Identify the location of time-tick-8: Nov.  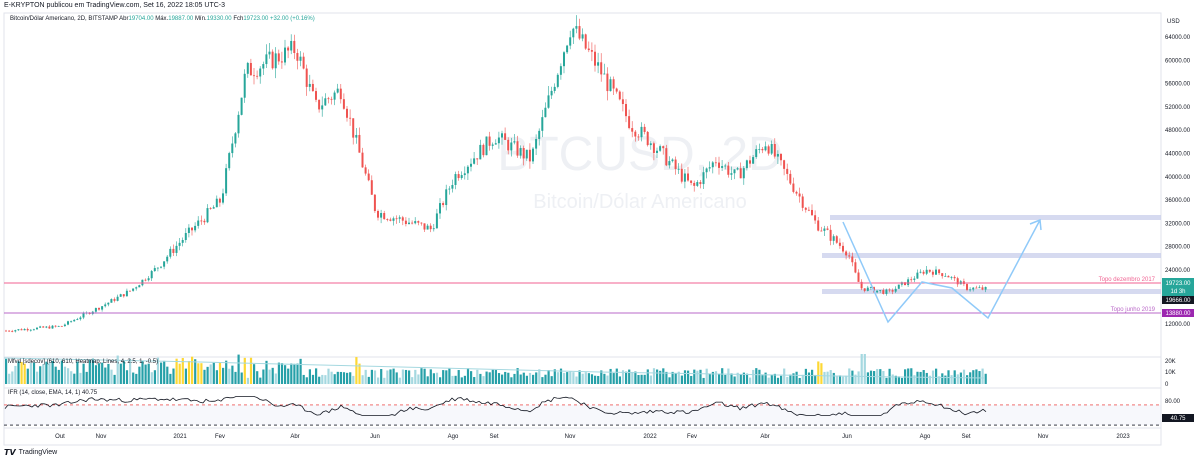
(570, 437).